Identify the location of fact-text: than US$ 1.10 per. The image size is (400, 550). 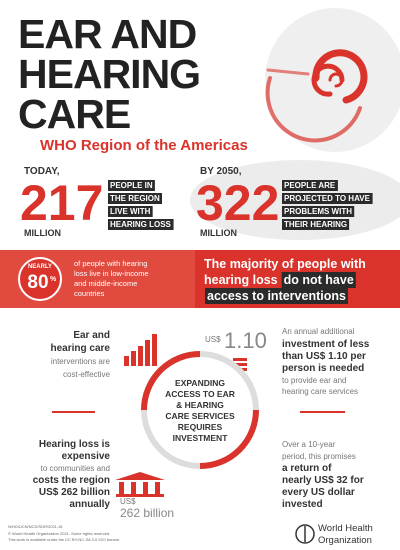
(324, 356).